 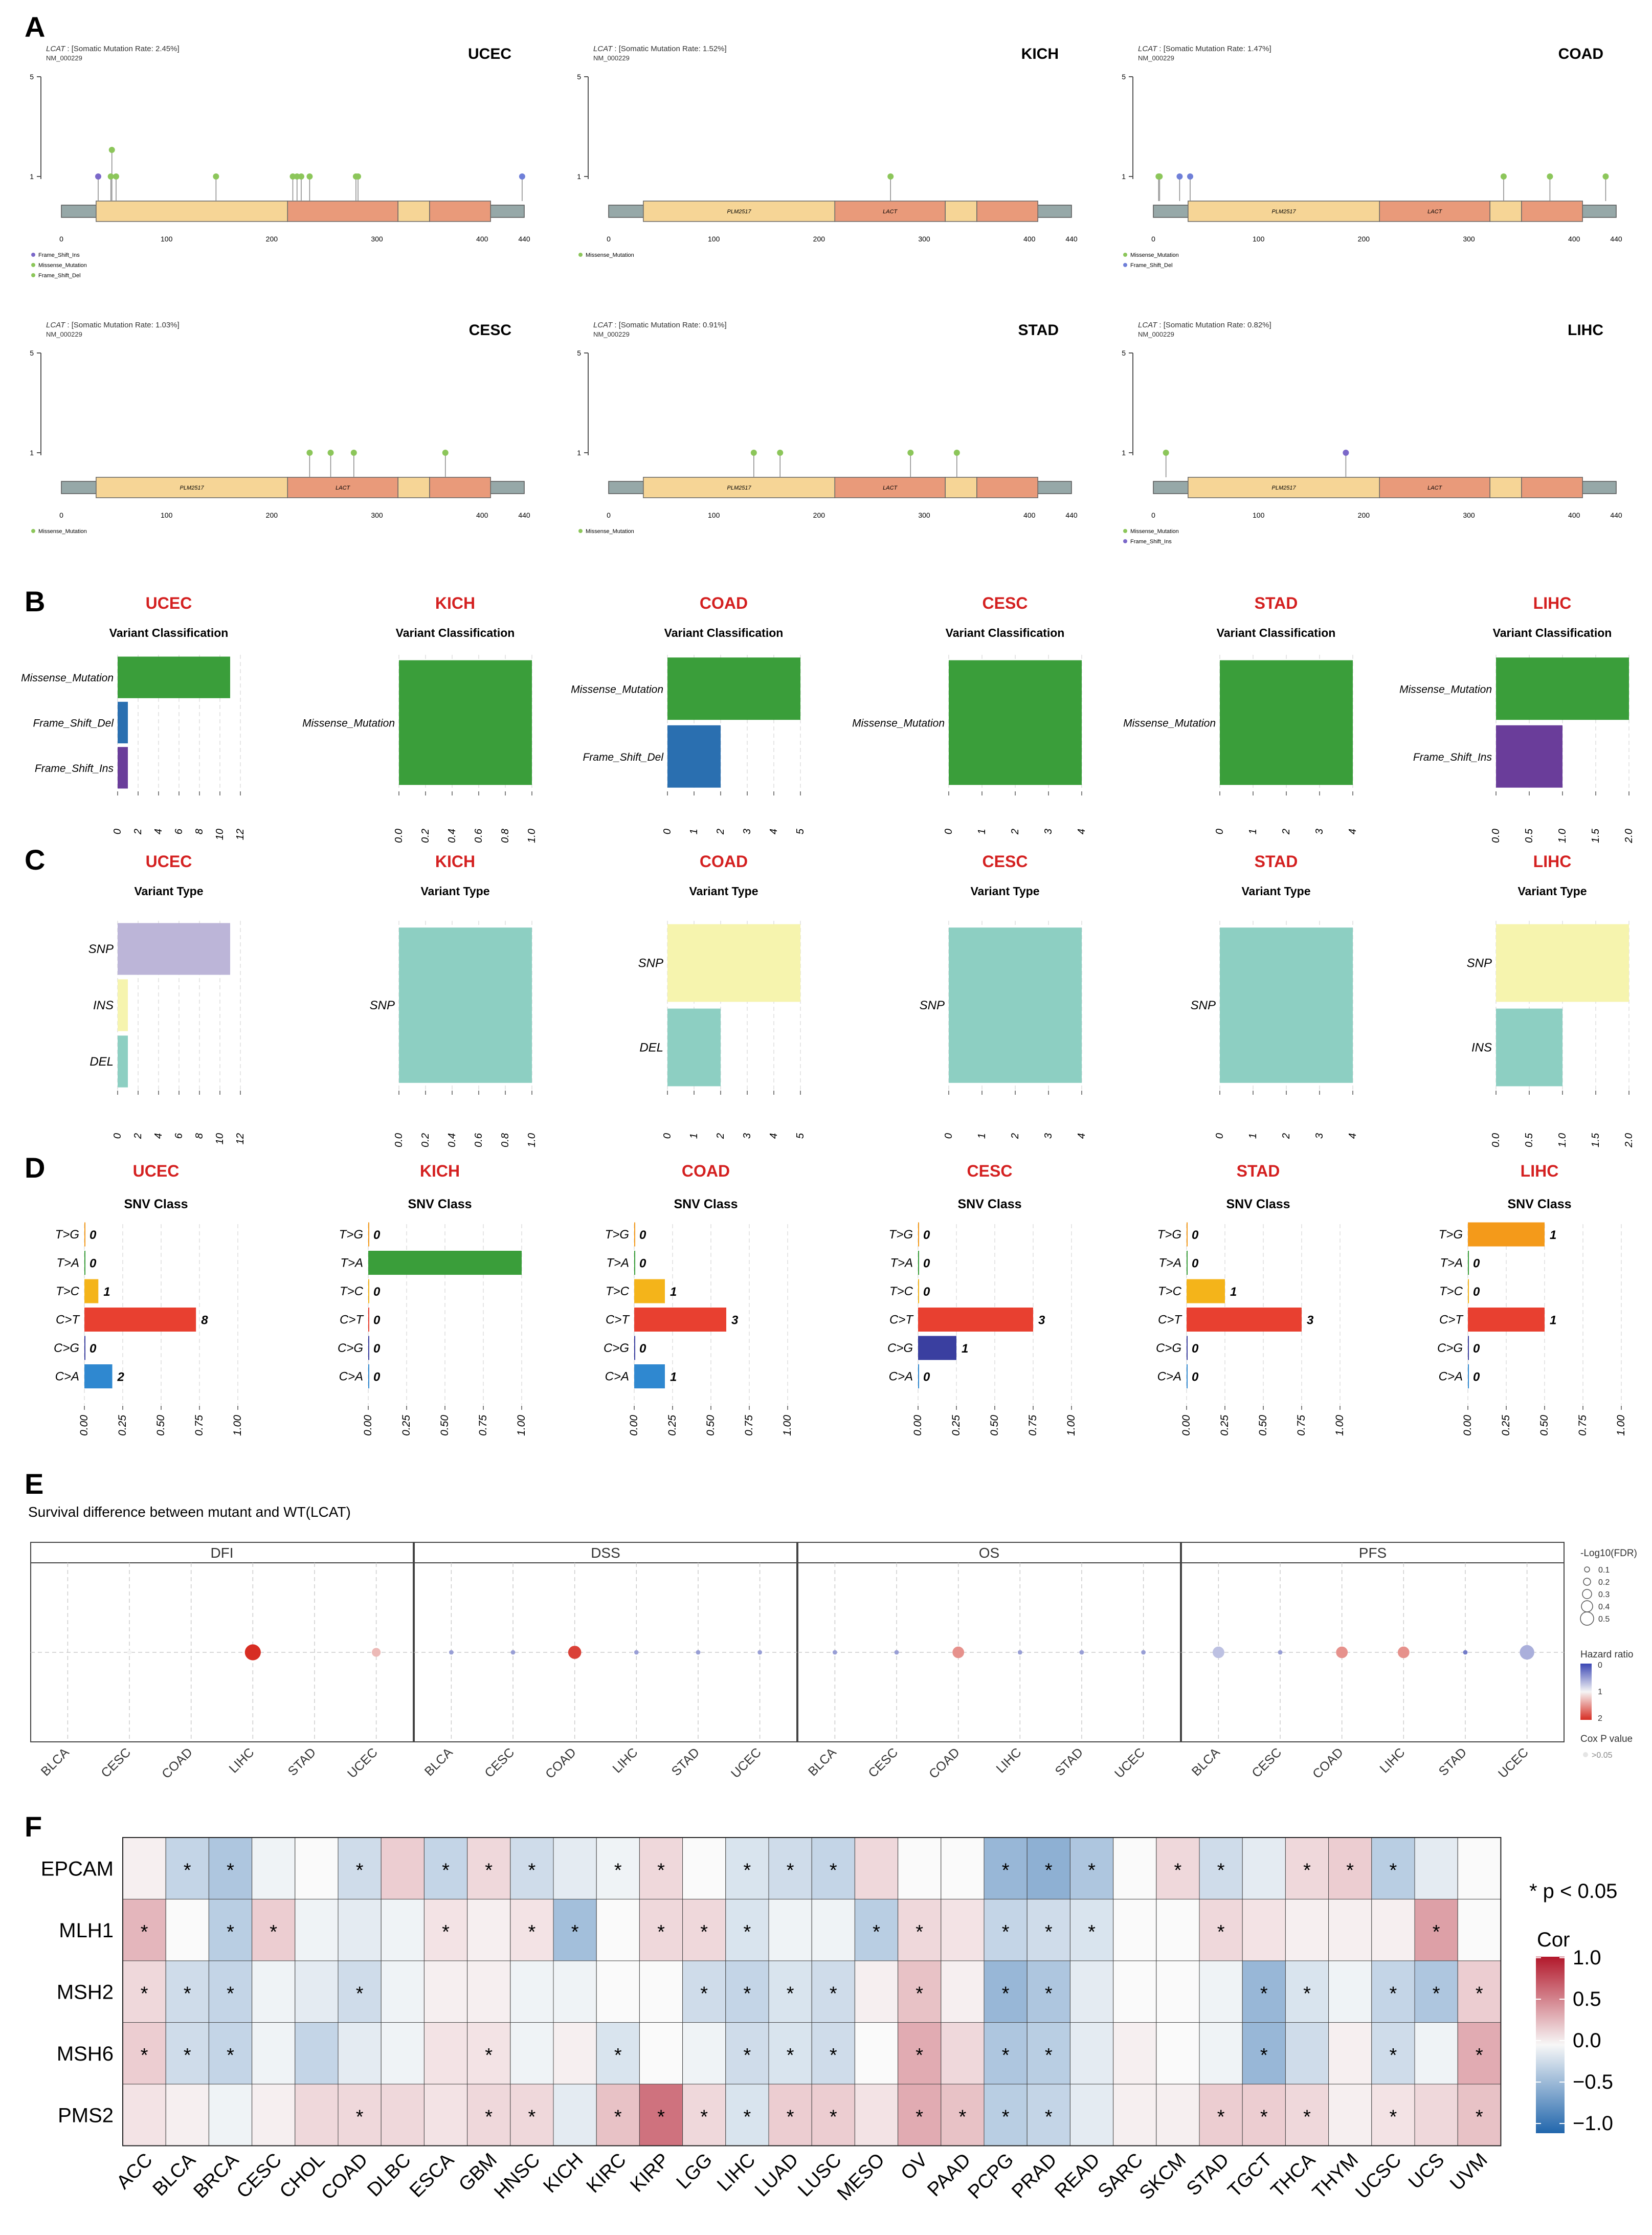 What do you see at coordinates (1604, 1594) in the screenshot?
I see `legend-size-label: 0.3` at bounding box center [1604, 1594].